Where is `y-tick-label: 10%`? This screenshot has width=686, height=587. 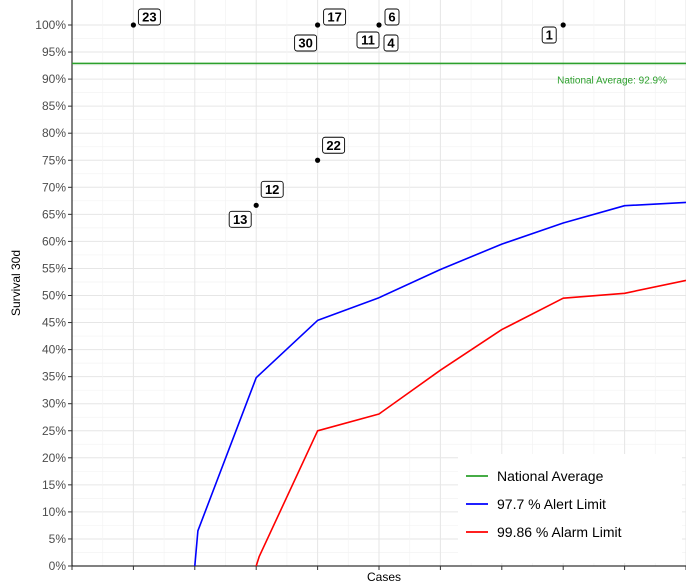
y-tick-label: 10% is located at coordinates (54, 512).